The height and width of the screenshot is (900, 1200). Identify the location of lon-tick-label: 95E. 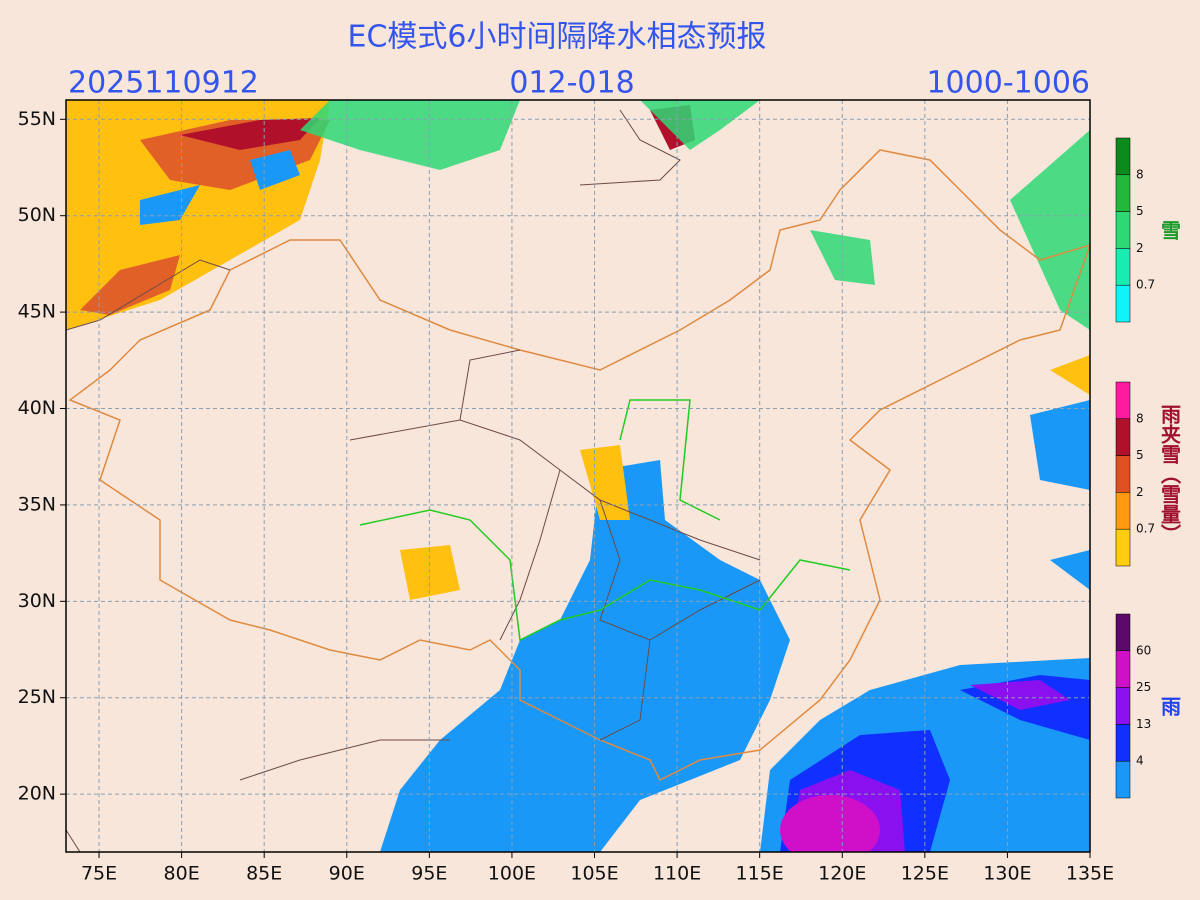
(429, 874).